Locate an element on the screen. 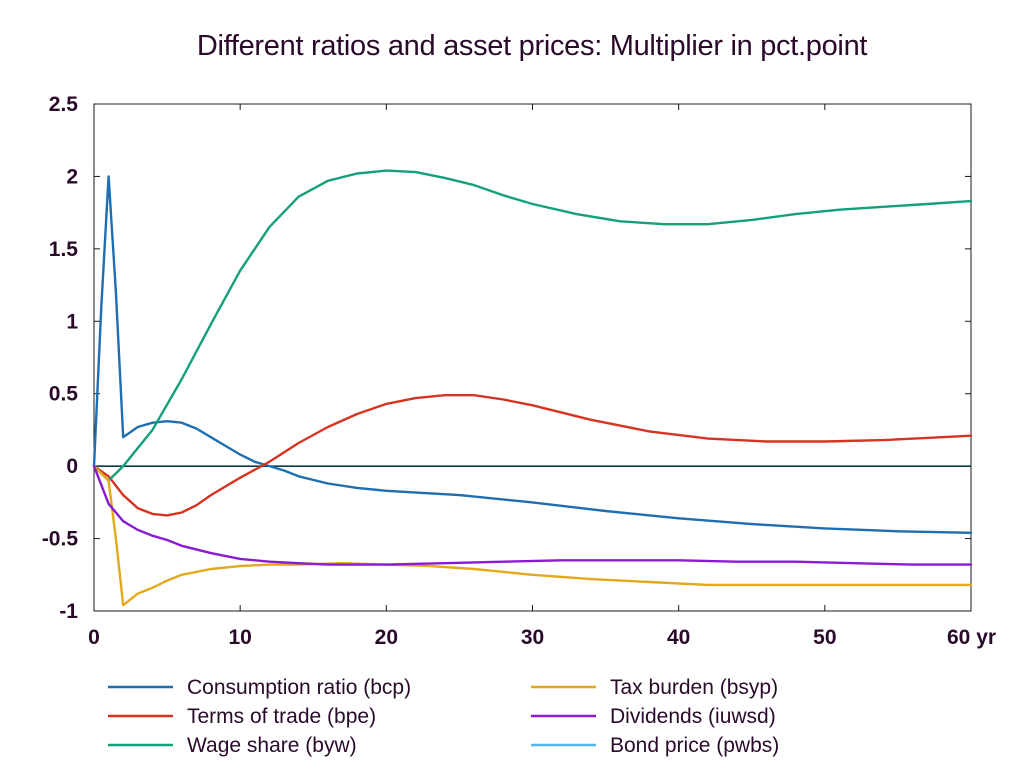 This screenshot has width=1024, height=778. x-tick-label: 10 is located at coordinates (239, 637).